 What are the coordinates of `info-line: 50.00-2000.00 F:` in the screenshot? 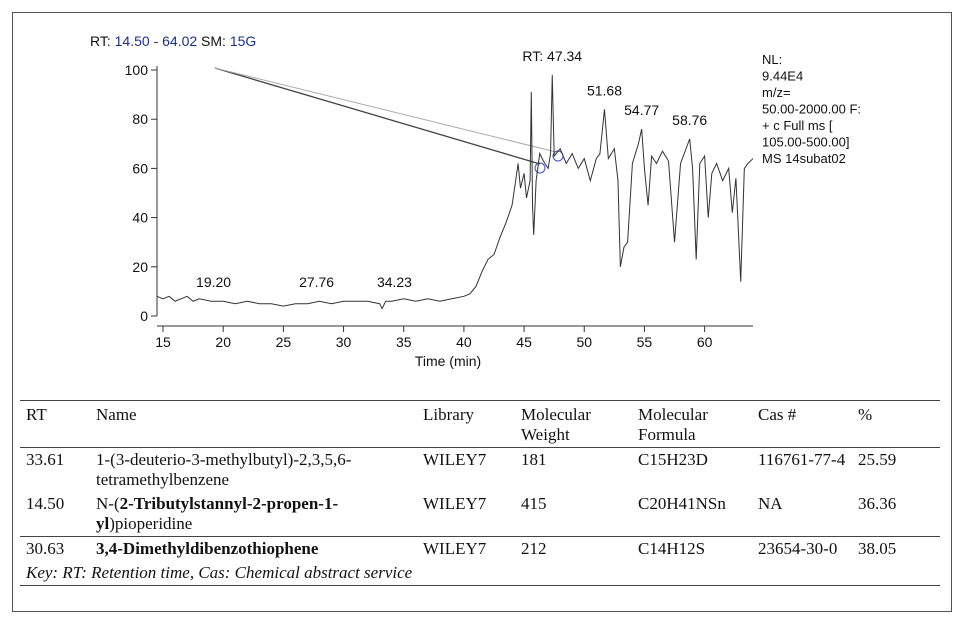 It's located at (811, 109).